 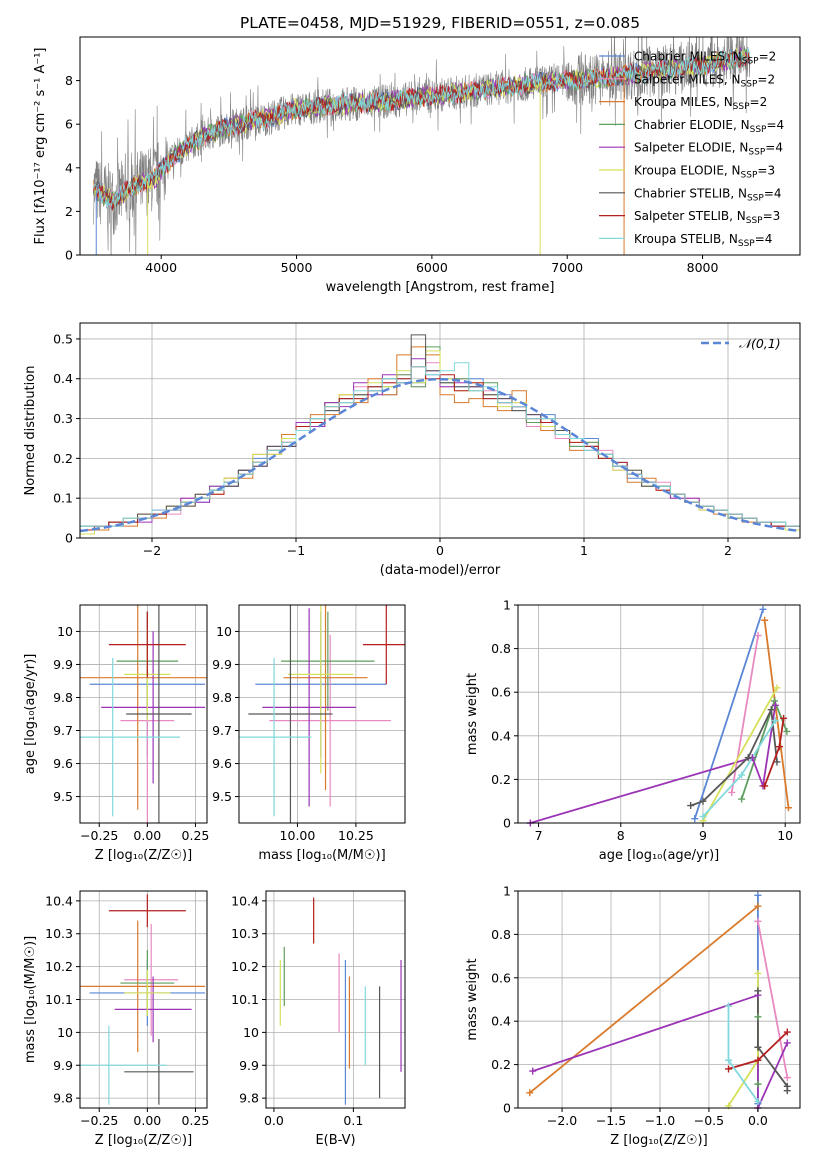 What do you see at coordinates (152, 550) in the screenshot?
I see `x-tick-label: −2` at bounding box center [152, 550].